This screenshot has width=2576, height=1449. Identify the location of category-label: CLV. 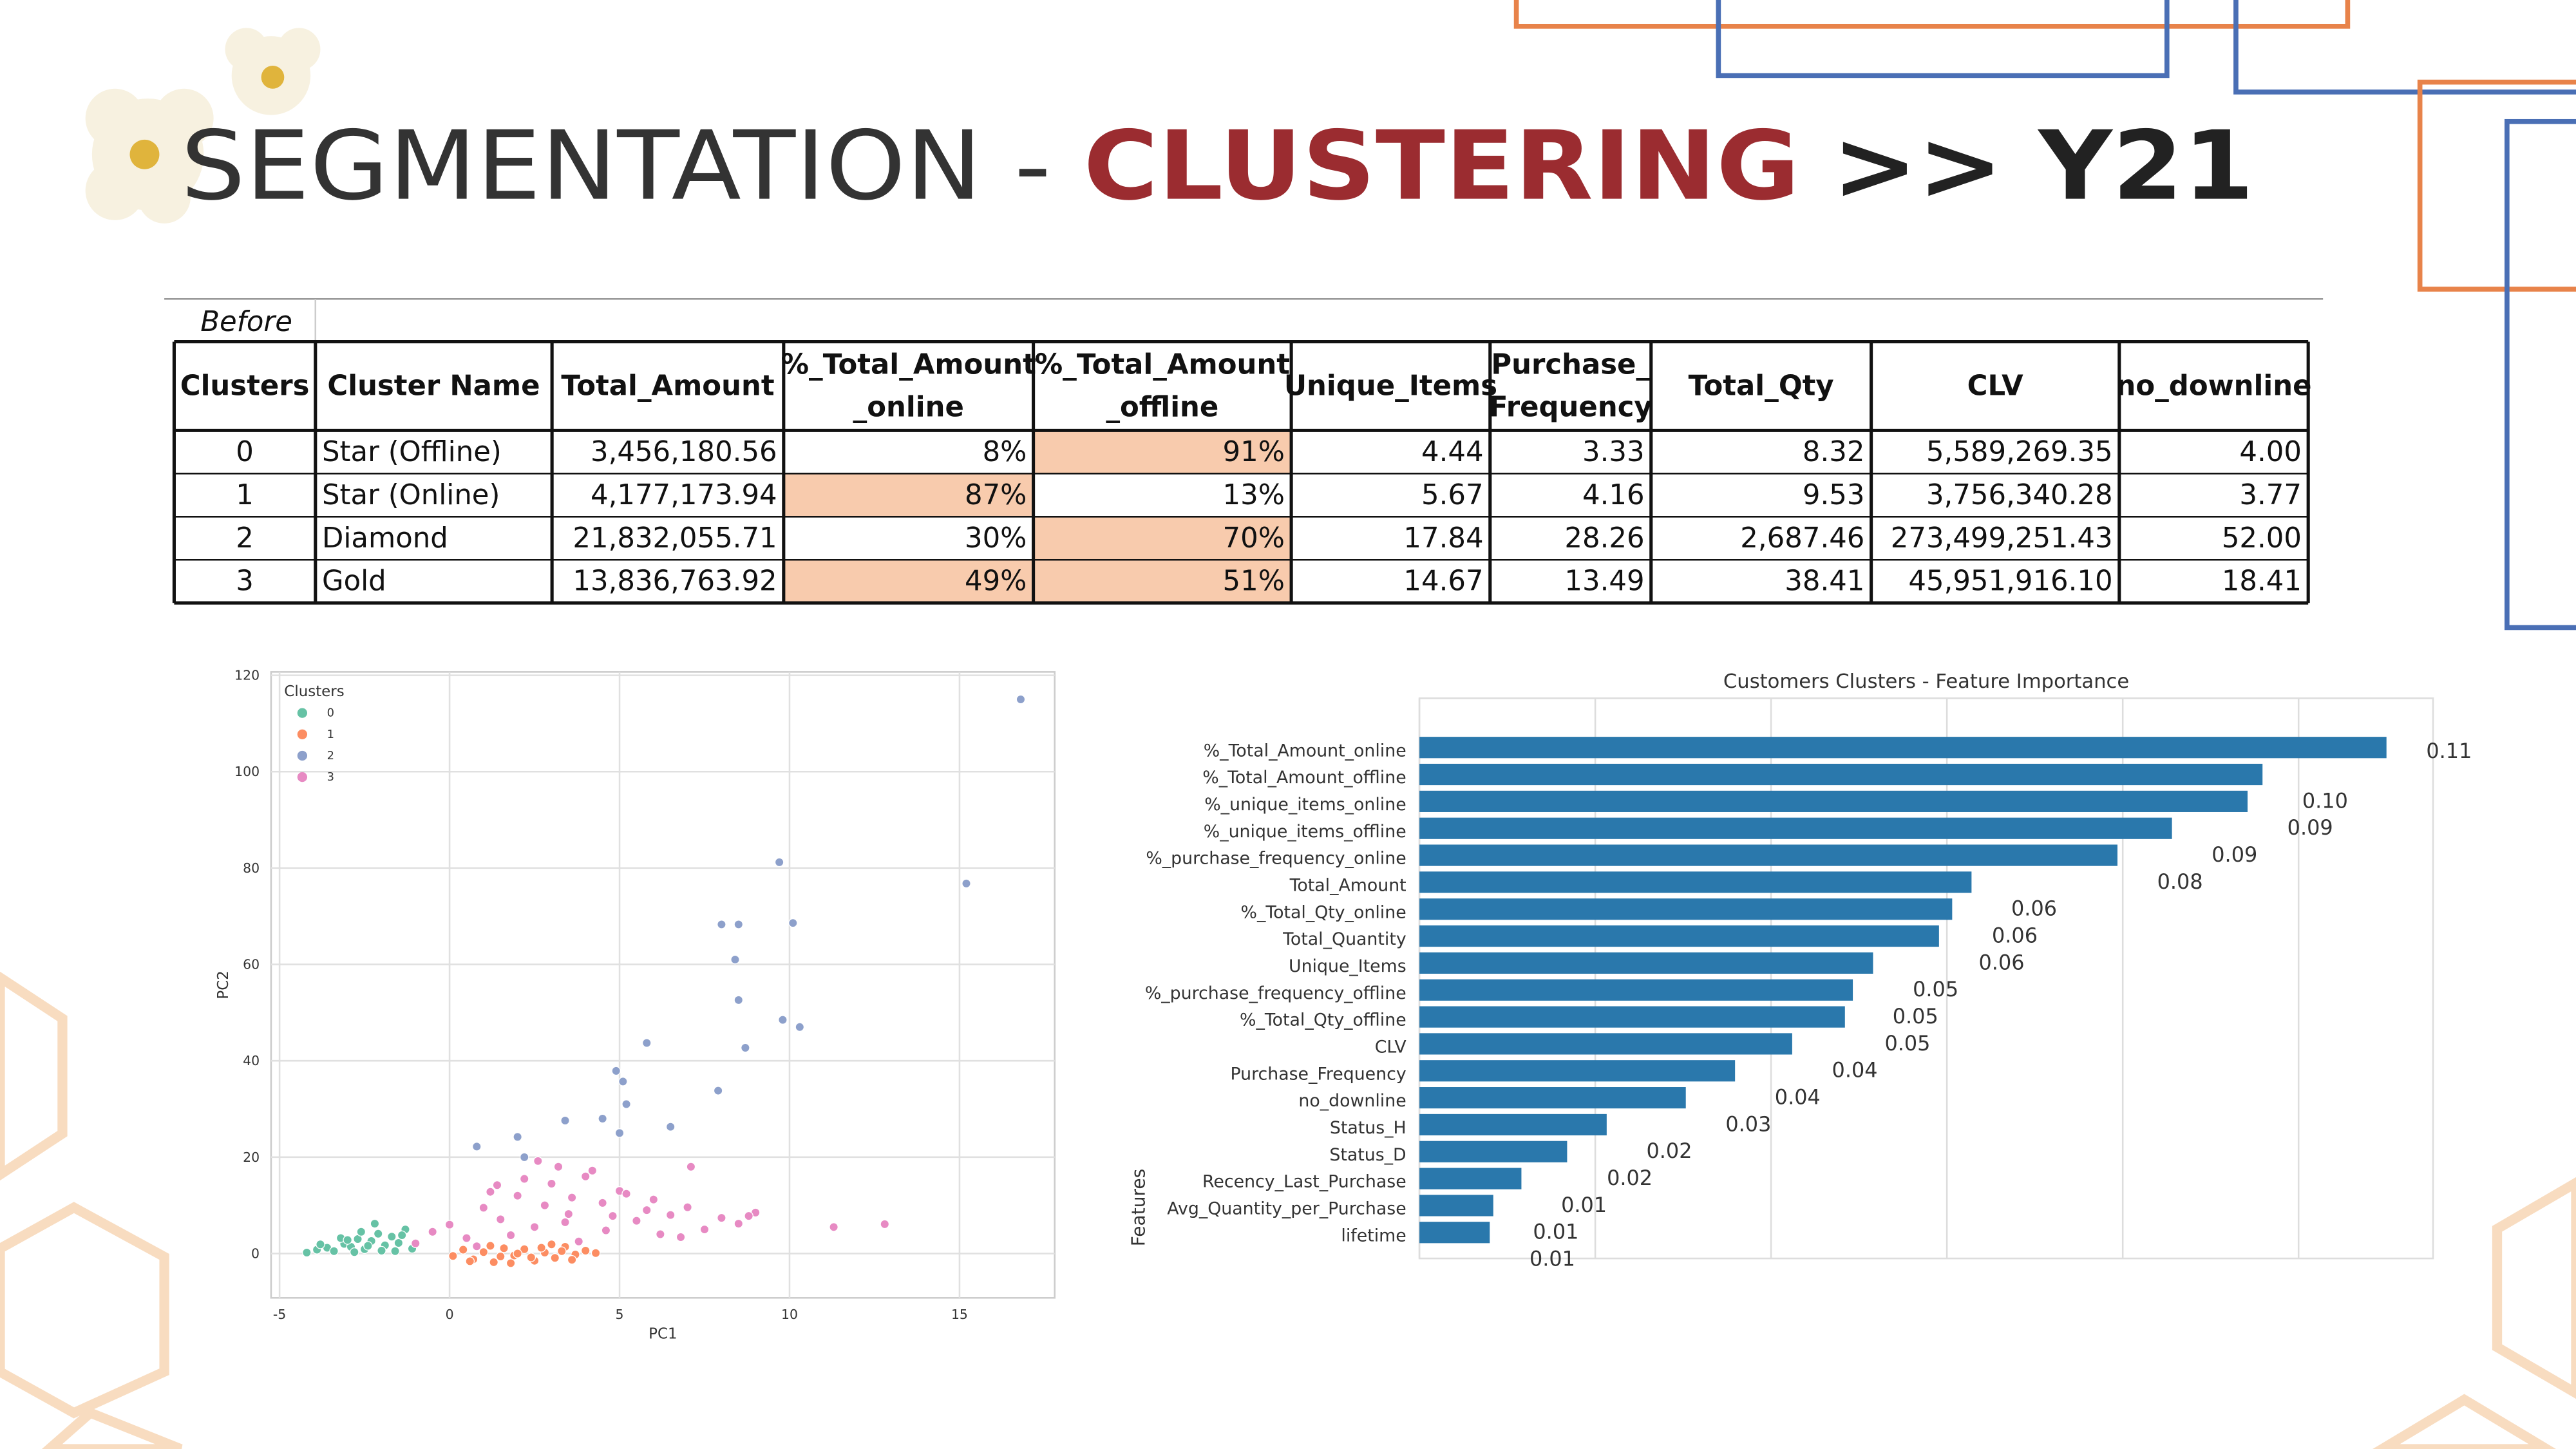
(1391, 1047).